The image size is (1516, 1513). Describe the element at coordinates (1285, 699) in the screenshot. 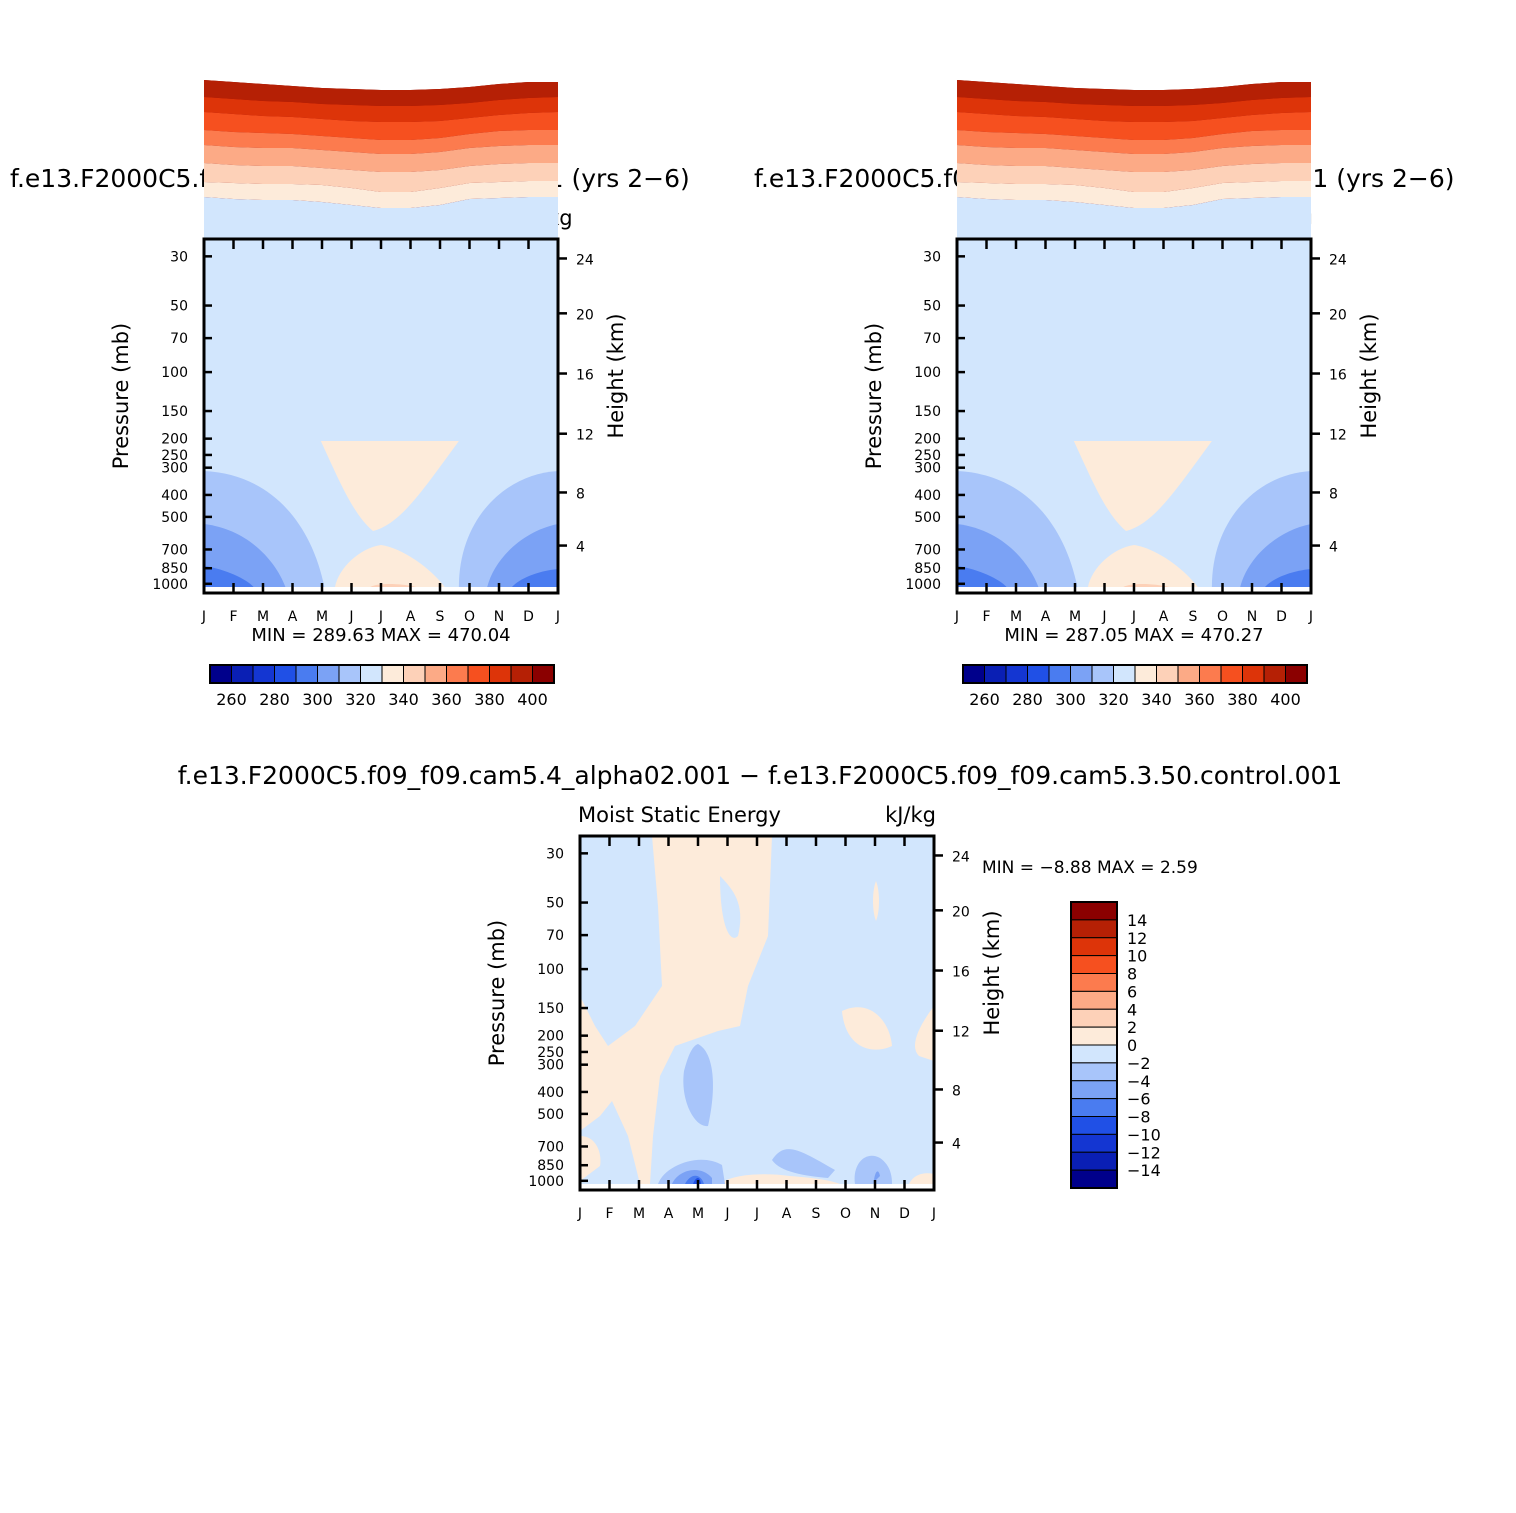

I see `colorbar-label: 400` at that location.